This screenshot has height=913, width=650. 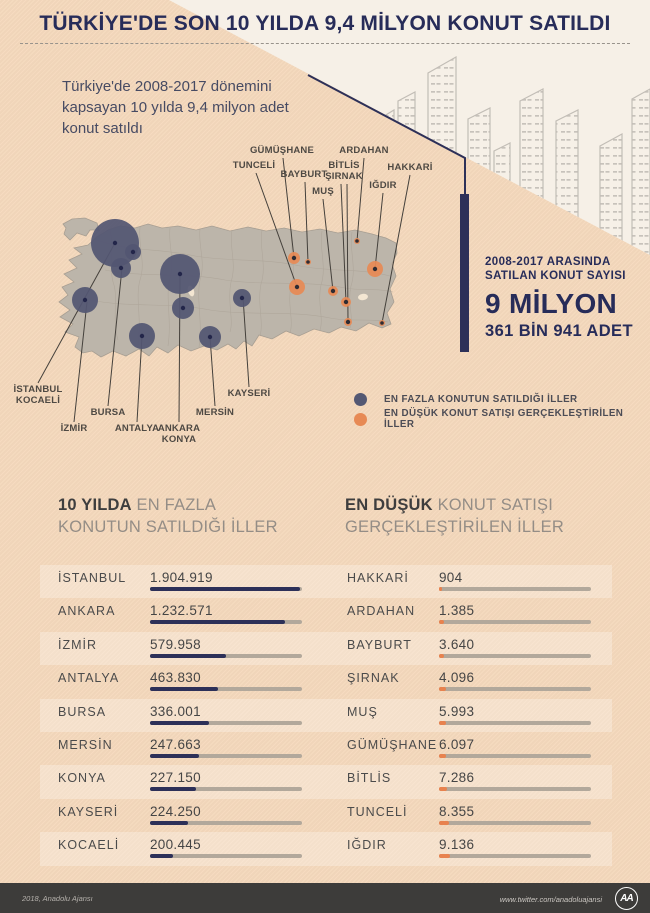 I want to click on row-value: 4.096, so click(x=457, y=678).